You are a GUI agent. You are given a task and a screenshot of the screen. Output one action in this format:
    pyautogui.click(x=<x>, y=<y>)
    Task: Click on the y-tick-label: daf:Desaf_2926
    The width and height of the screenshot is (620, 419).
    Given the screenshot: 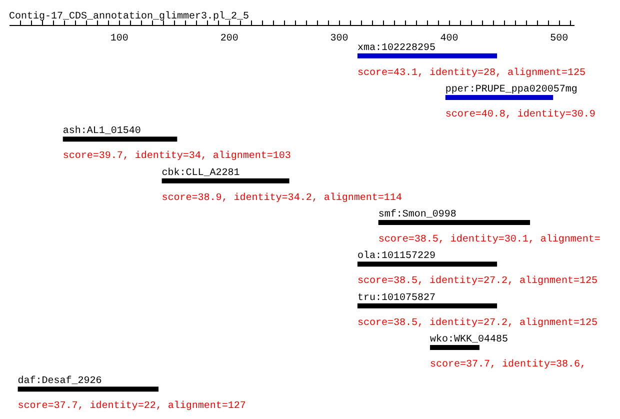 What is the action you would take?
    pyautogui.click(x=60, y=381)
    